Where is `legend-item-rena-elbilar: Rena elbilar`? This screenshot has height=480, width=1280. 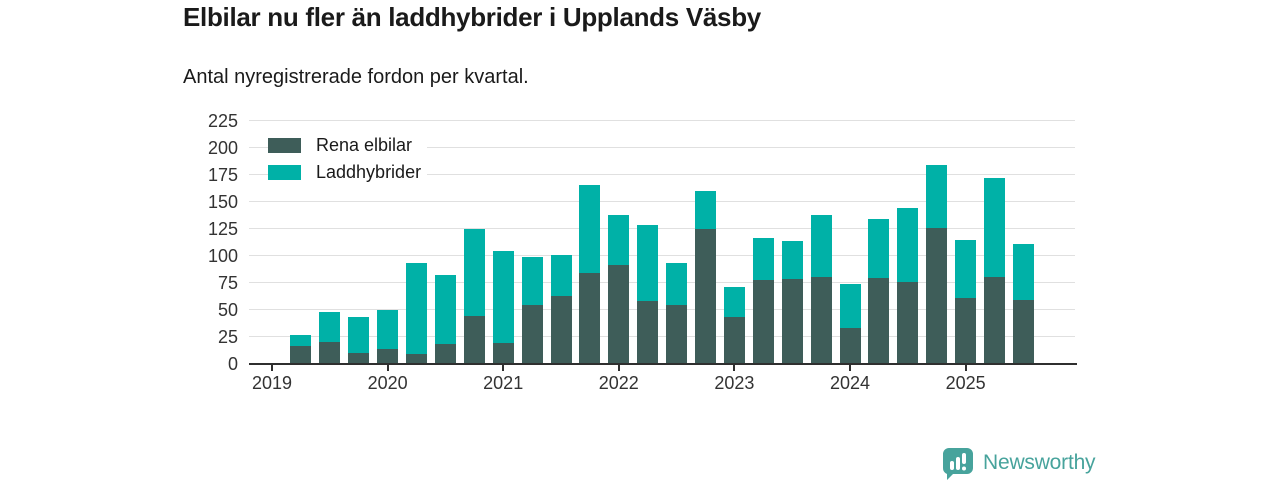 legend-item-rena-elbilar: Rena elbilar is located at coordinates (344, 145).